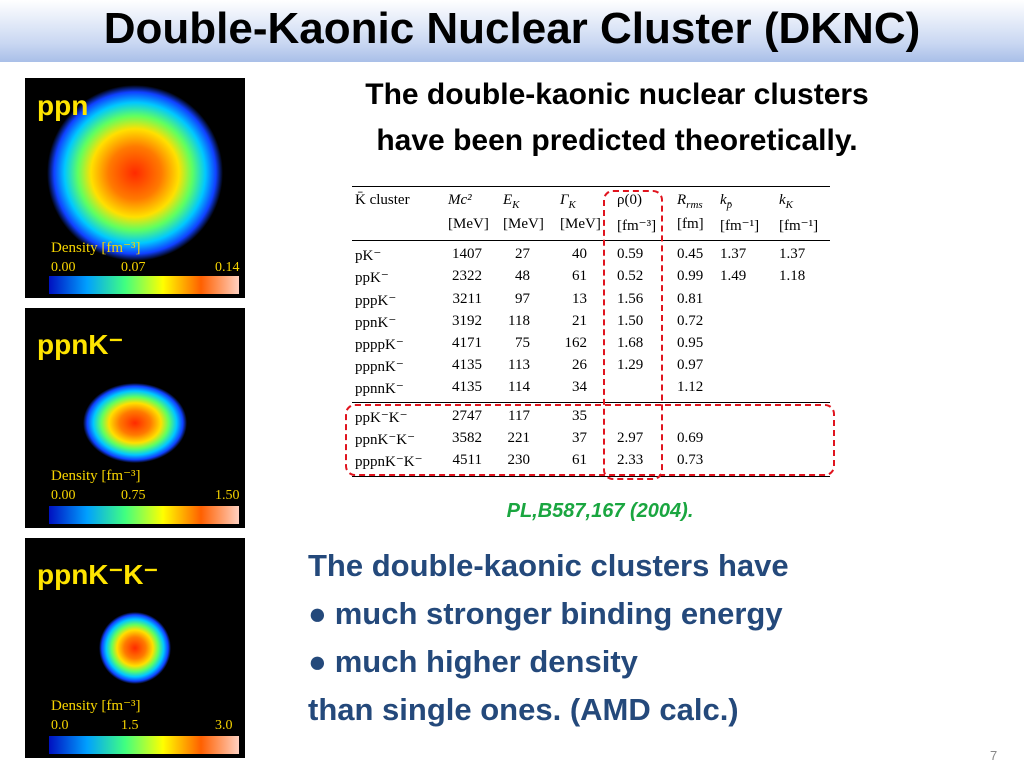 Image resolution: width=1024 pixels, height=768 pixels. What do you see at coordinates (467, 254) in the screenshot?
I see `table-cell: 1407` at bounding box center [467, 254].